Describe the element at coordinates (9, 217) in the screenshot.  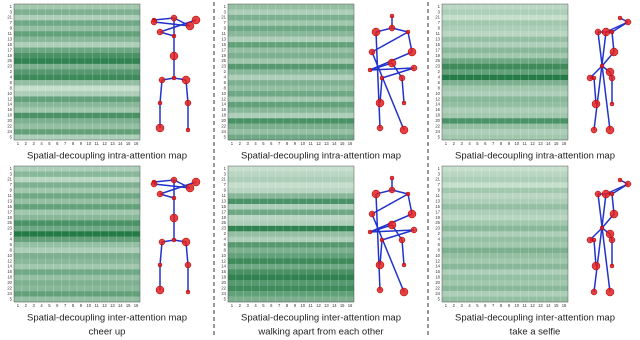
I see `row-label: 19` at that location.